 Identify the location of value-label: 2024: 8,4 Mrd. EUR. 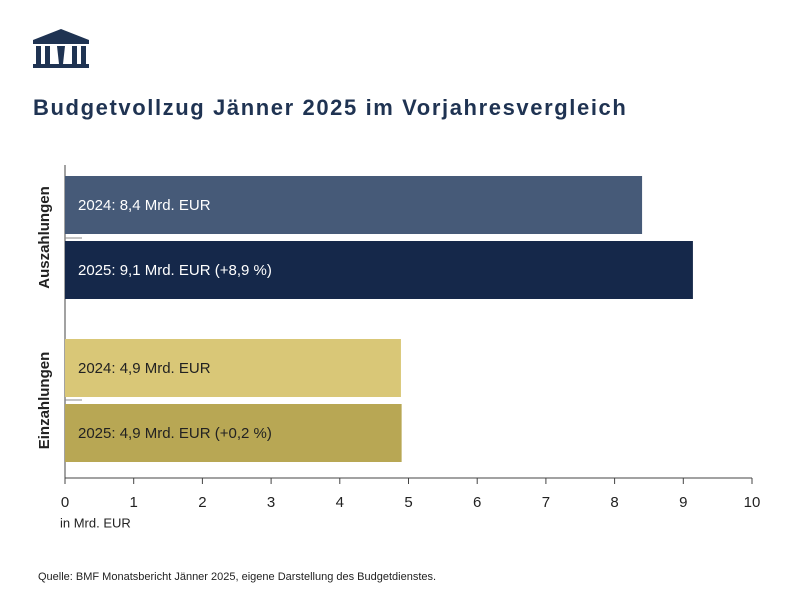
(144, 205).